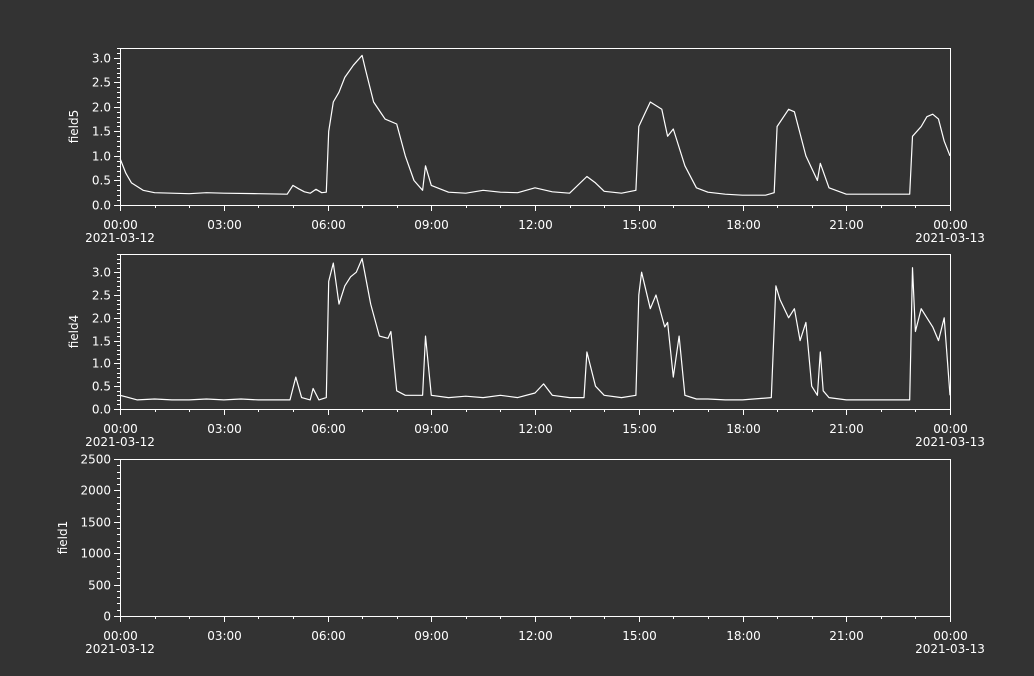 This screenshot has width=1034, height=676. Describe the element at coordinates (95, 460) in the screenshot. I see `y-tick-label: 2500` at that location.